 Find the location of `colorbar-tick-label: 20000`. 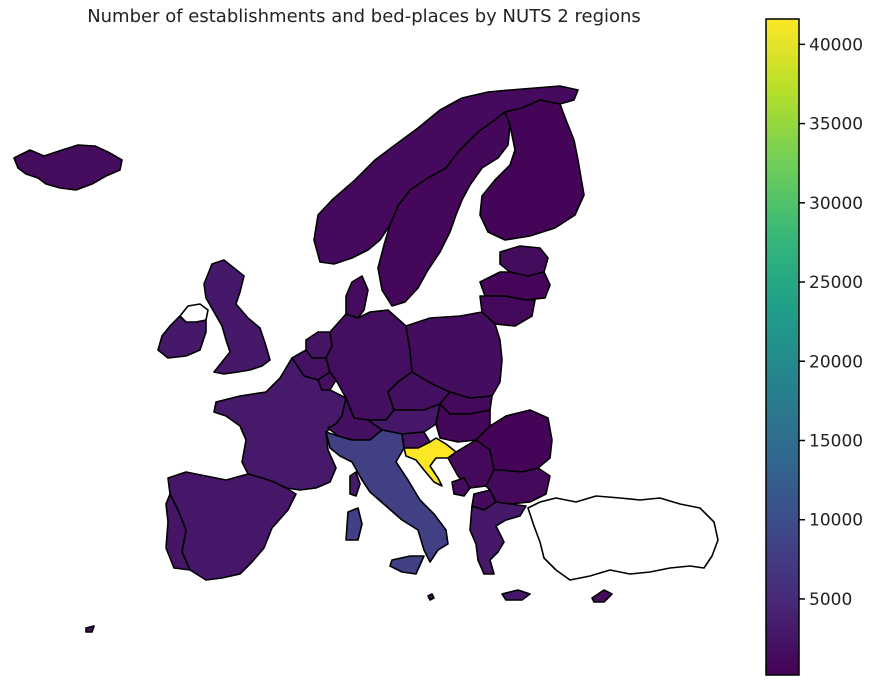

colorbar-tick-label: 20000 is located at coordinates (836, 362).